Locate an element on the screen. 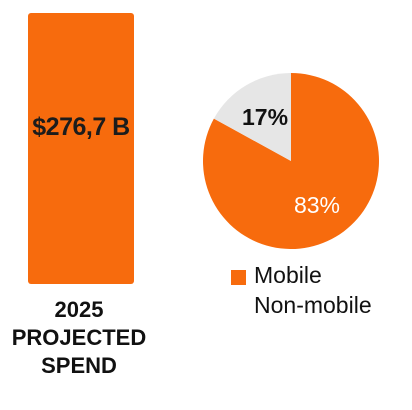 The image size is (412, 410). caption-line-year: 2025 is located at coordinates (79, 309).